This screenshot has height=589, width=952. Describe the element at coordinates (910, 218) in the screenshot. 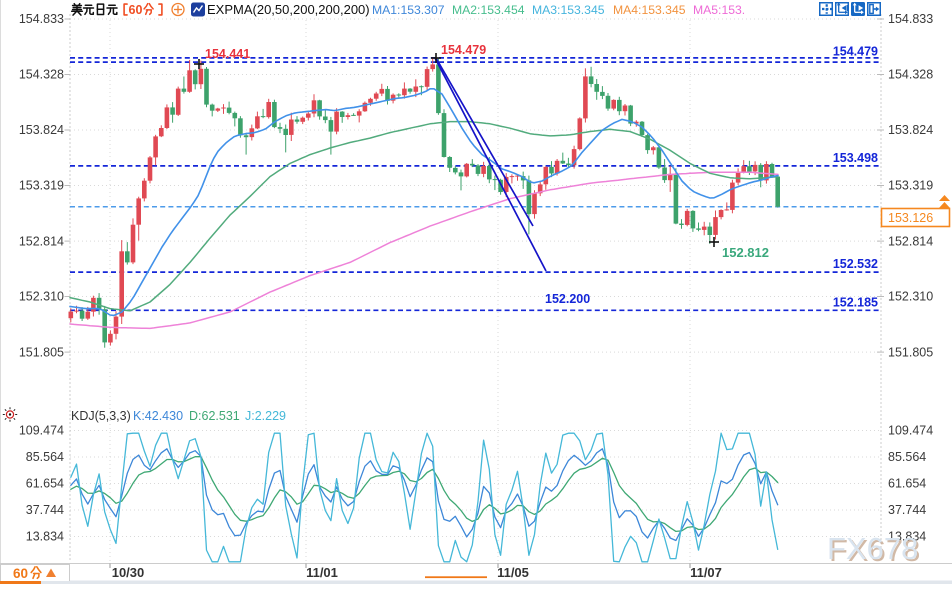

I see `svg-text: 153.126` at that location.